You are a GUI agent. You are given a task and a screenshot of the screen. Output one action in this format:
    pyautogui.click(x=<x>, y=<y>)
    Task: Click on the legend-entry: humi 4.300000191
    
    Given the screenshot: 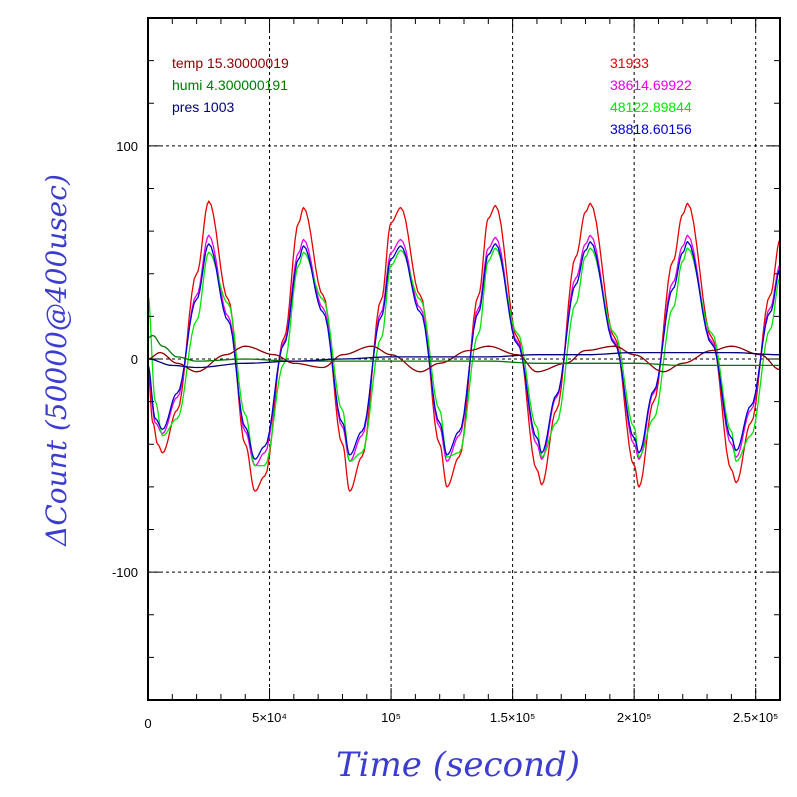 What is the action you would take?
    pyautogui.click(x=230, y=85)
    